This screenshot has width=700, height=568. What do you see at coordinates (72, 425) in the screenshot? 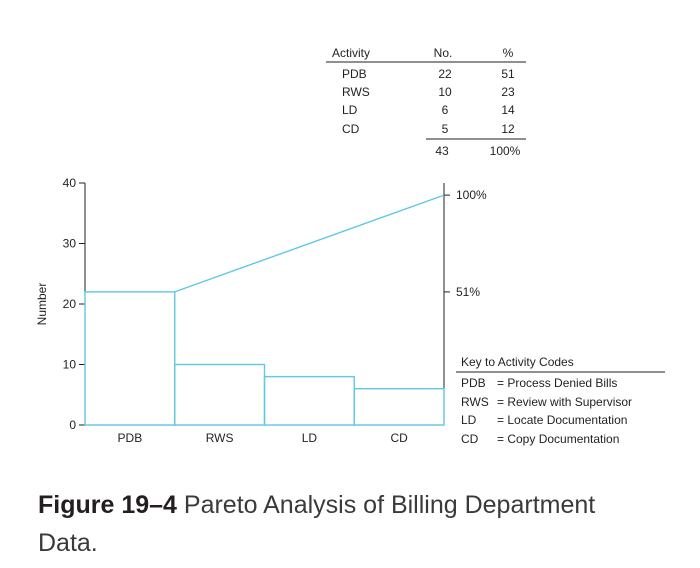
I see `y-tick-label: 0` at bounding box center [72, 425].